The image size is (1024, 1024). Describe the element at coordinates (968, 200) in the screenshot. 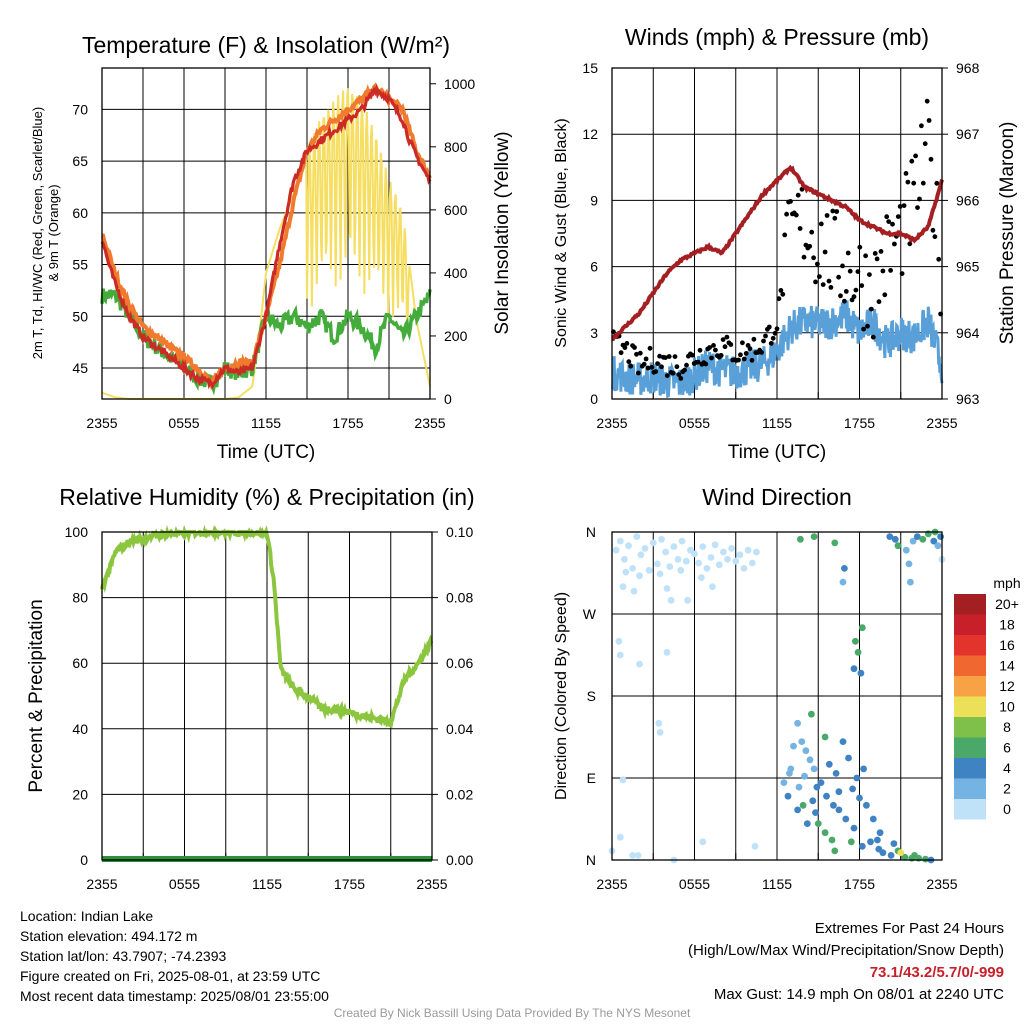

I see `y2-tick-label: 966` at that location.